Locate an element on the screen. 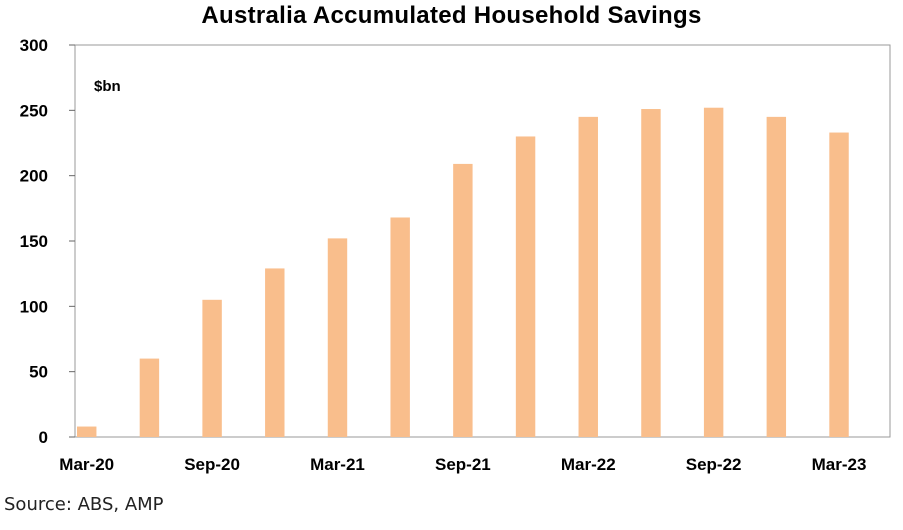 Image resolution: width=903 pixels, height=530 pixels. source-note: Source: ABS, AMP is located at coordinates (84, 504).